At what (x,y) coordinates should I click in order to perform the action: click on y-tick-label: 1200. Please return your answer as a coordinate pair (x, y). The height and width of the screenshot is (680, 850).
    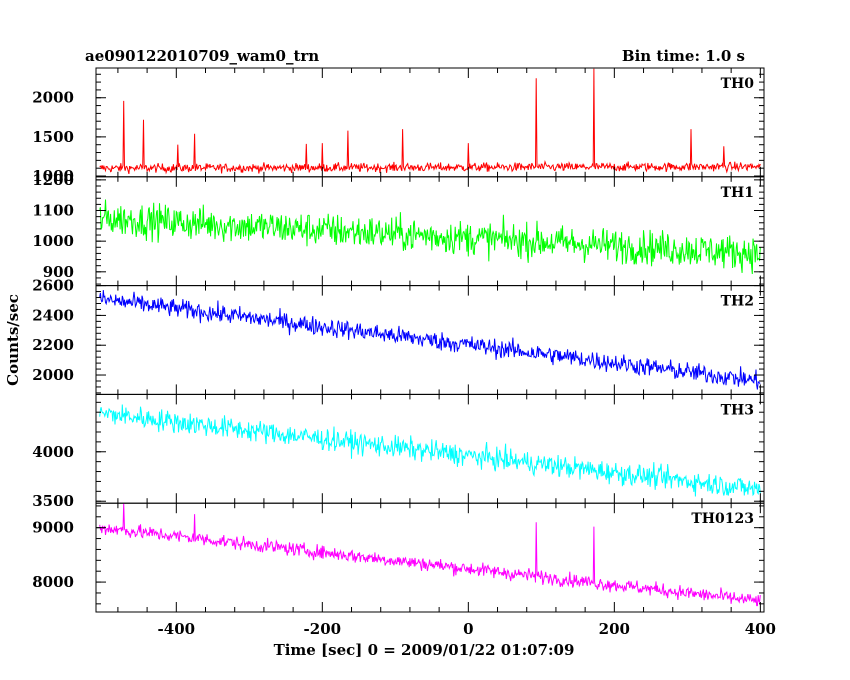
    Looking at the image, I should click on (53, 180).